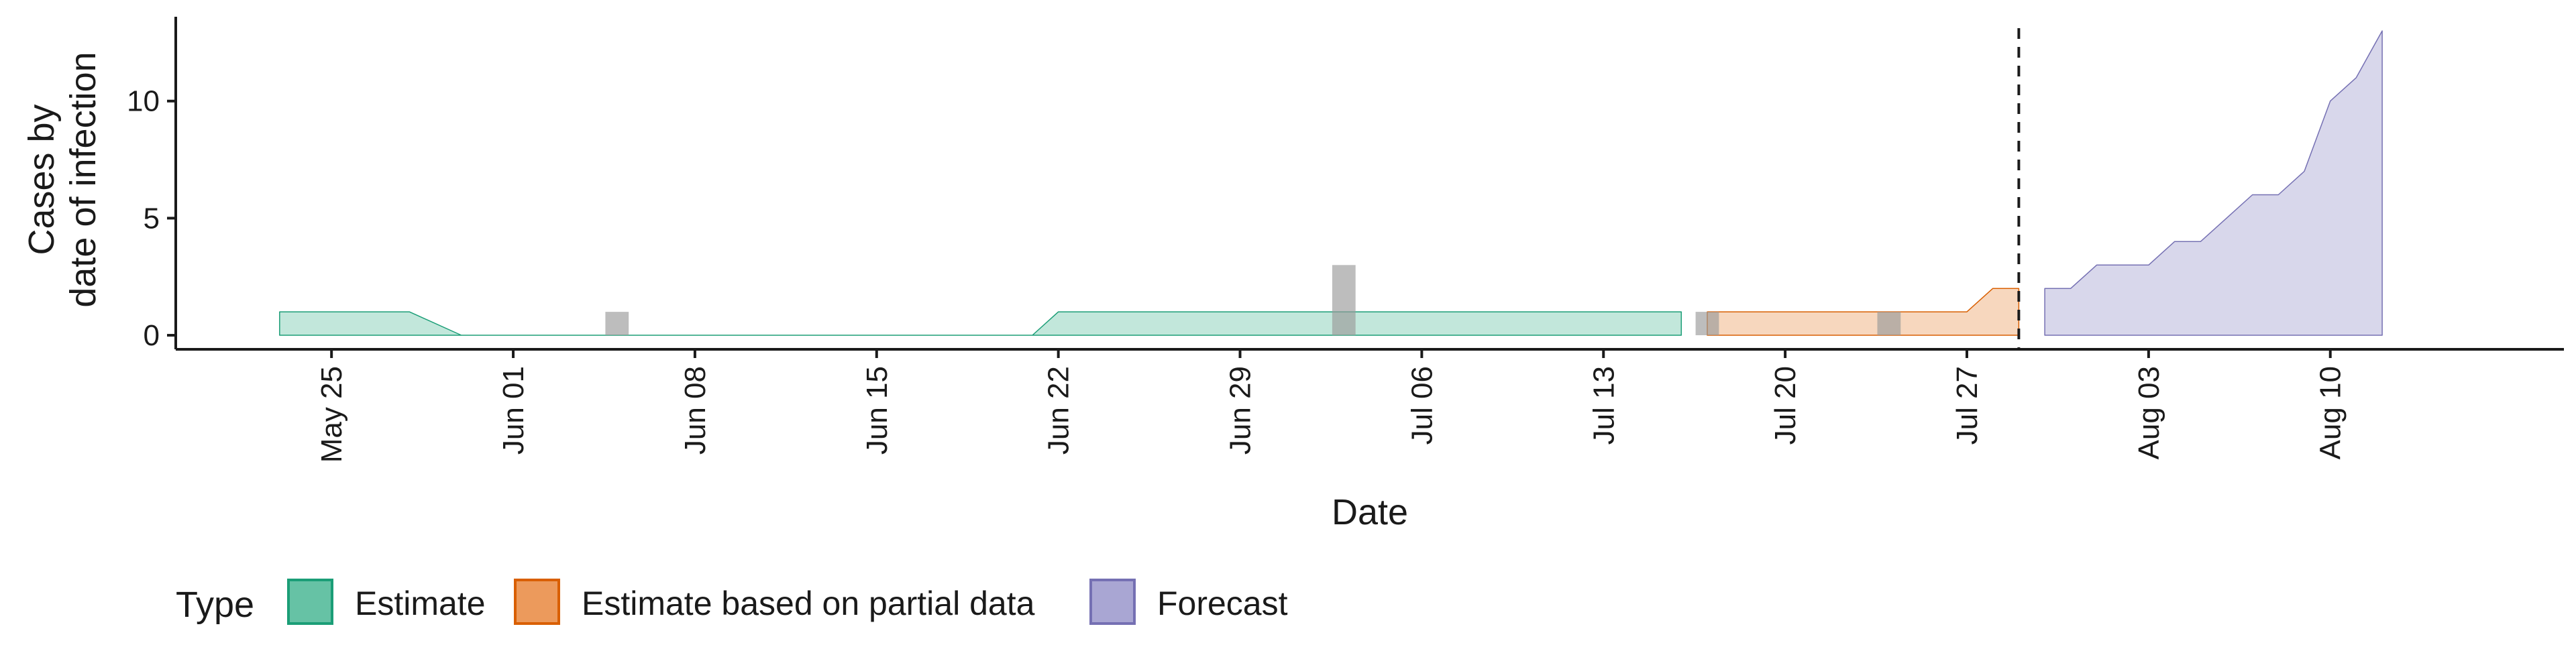 The height and width of the screenshot is (647, 2576). Describe the element at coordinates (41, 180) in the screenshot. I see `y-axis-title-line-1: Cases by` at that location.